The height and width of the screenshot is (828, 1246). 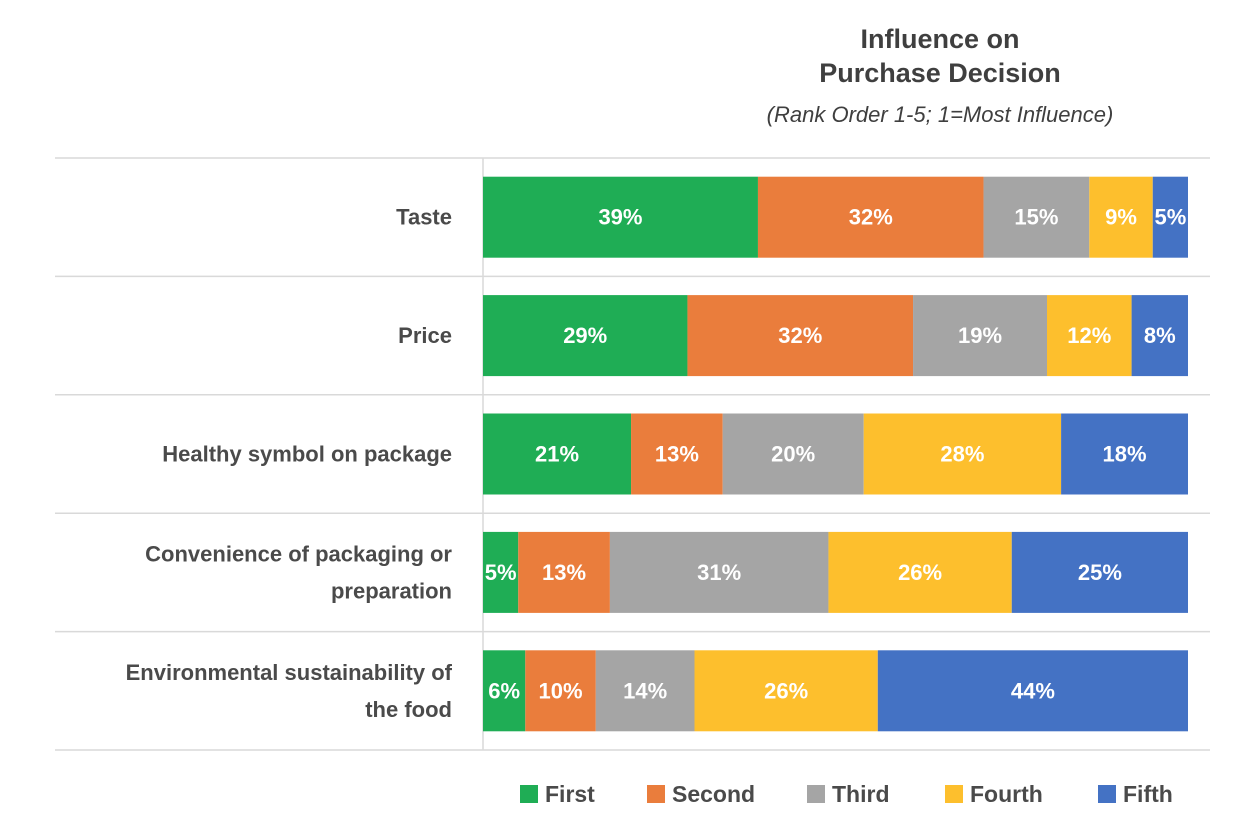 I want to click on data-label: 25%, so click(x=1100, y=572).